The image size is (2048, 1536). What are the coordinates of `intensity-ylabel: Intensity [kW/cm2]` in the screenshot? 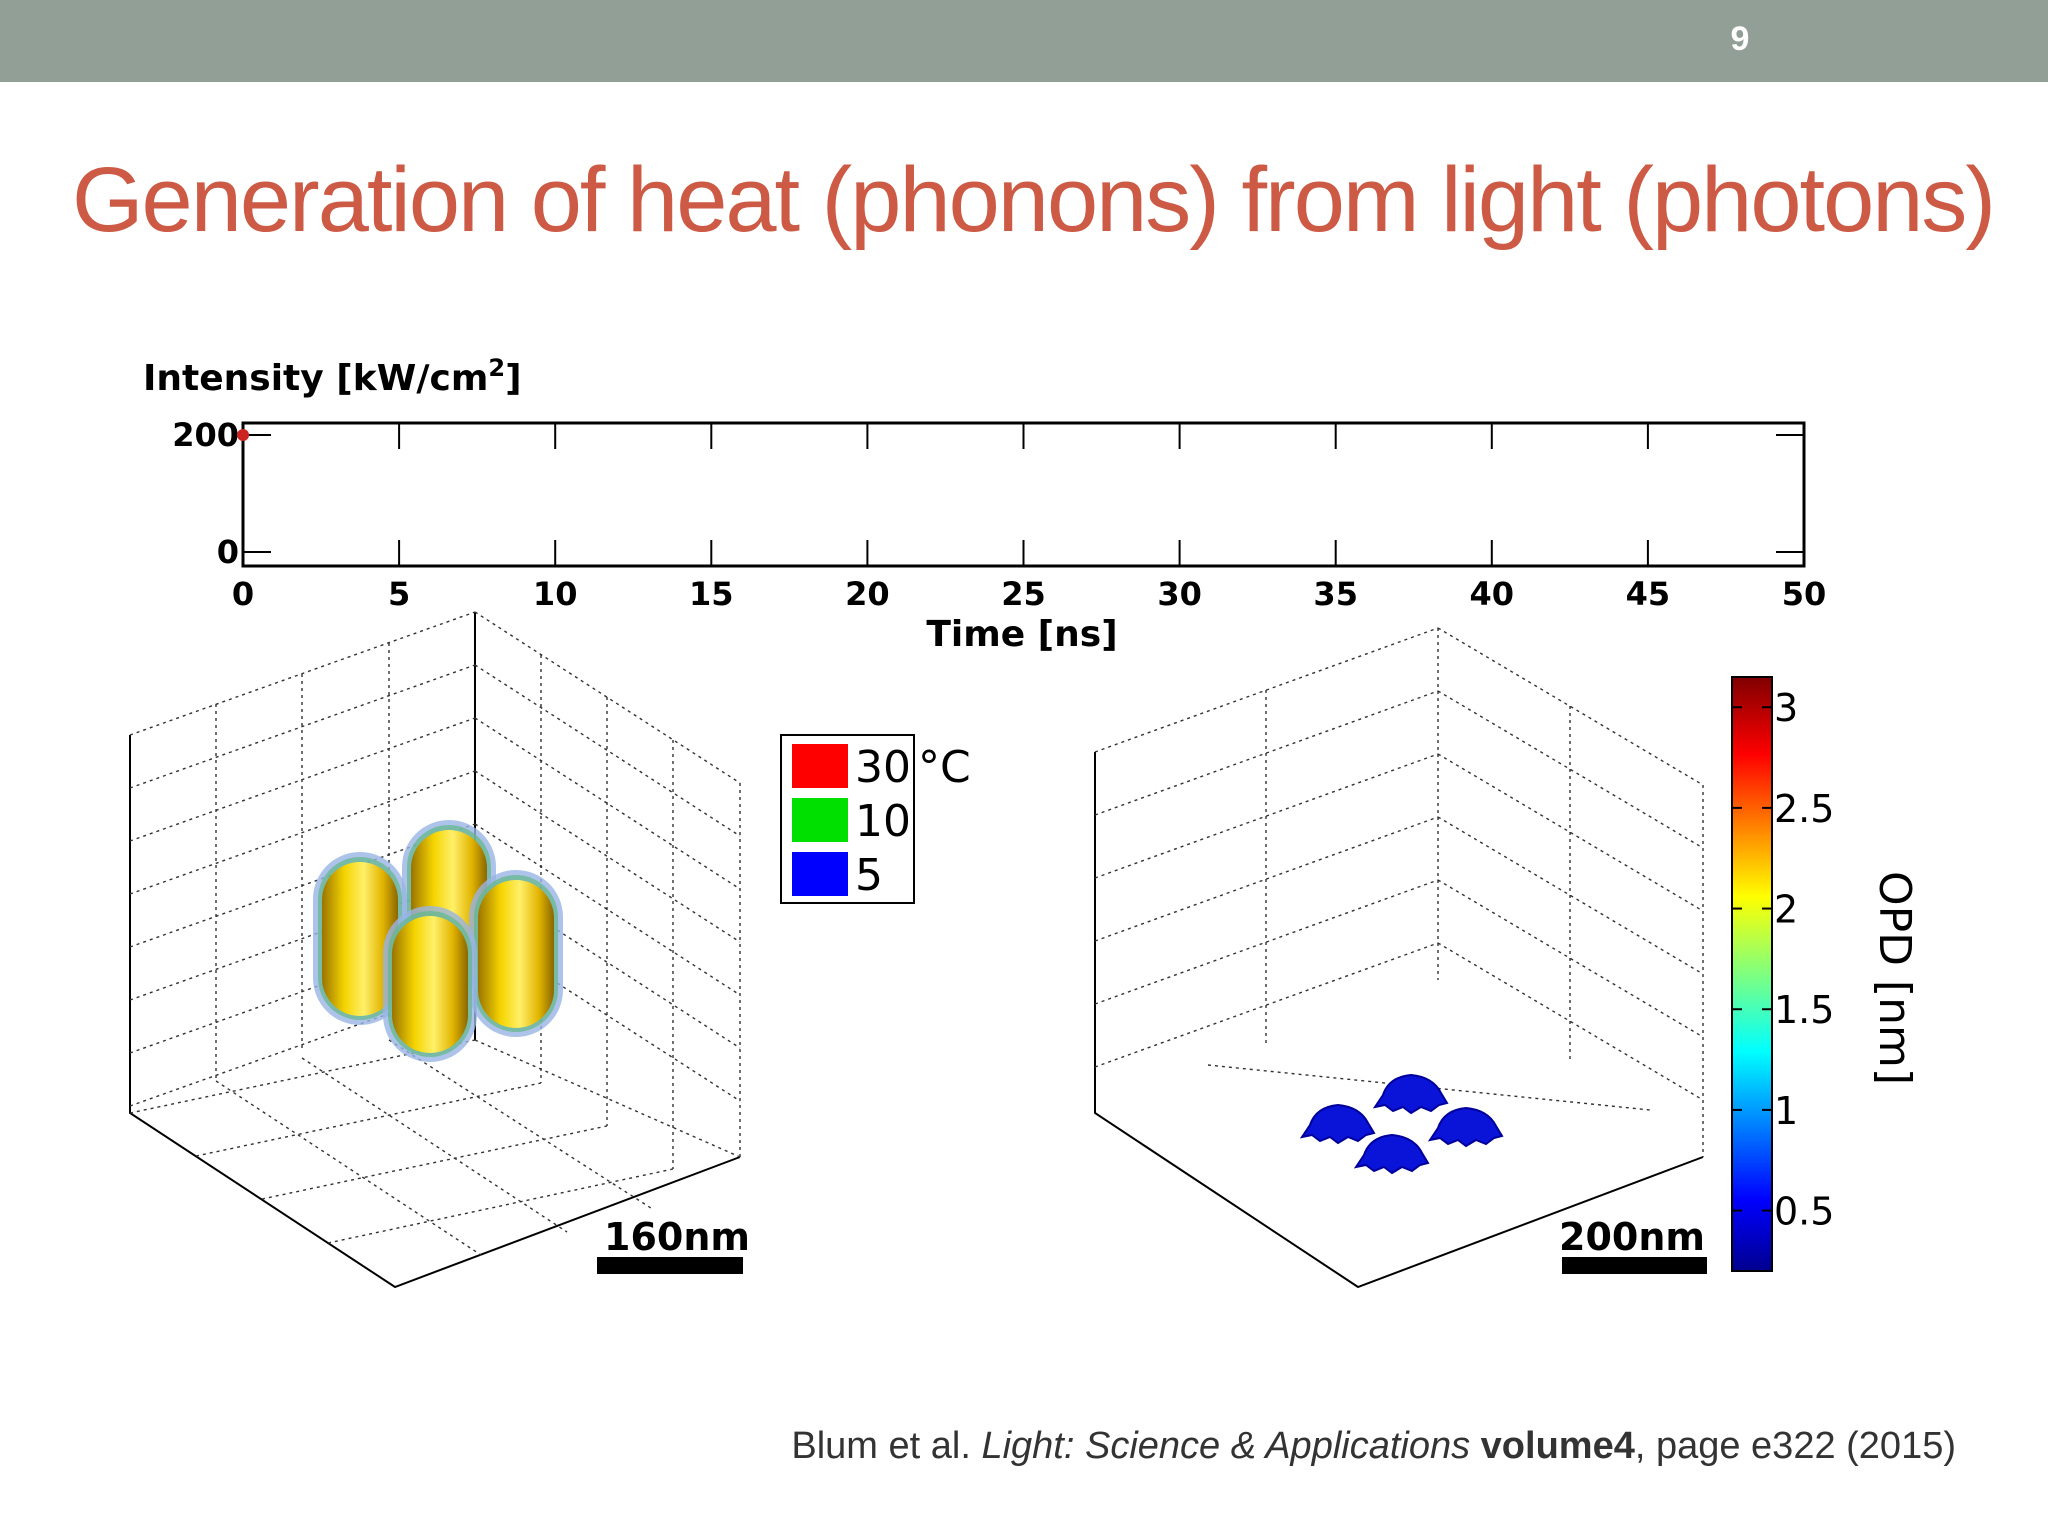 It's located at (332, 376).